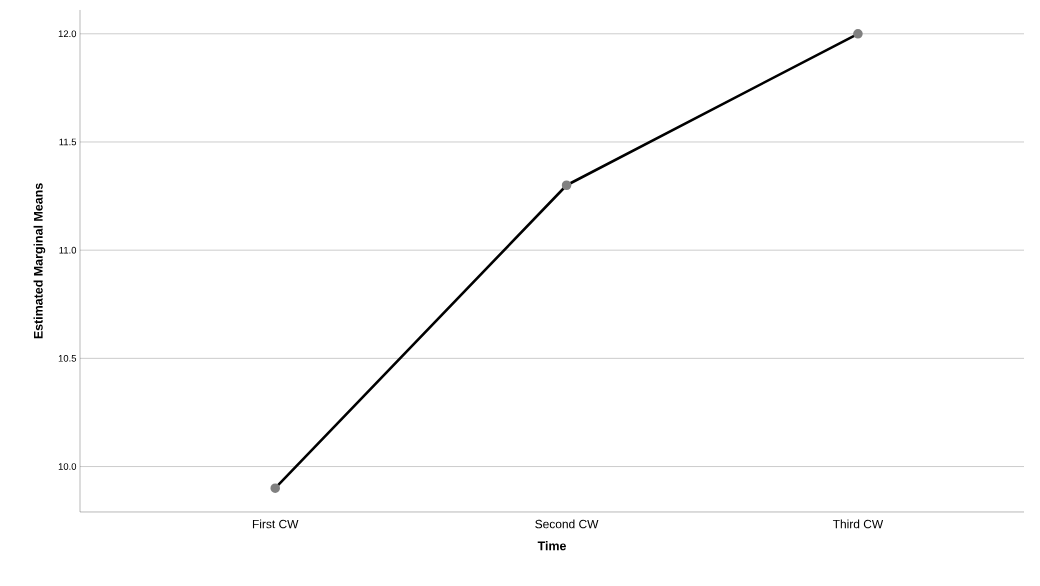  What do you see at coordinates (567, 524) in the screenshot?
I see `x-tick-label: Second CW` at bounding box center [567, 524].